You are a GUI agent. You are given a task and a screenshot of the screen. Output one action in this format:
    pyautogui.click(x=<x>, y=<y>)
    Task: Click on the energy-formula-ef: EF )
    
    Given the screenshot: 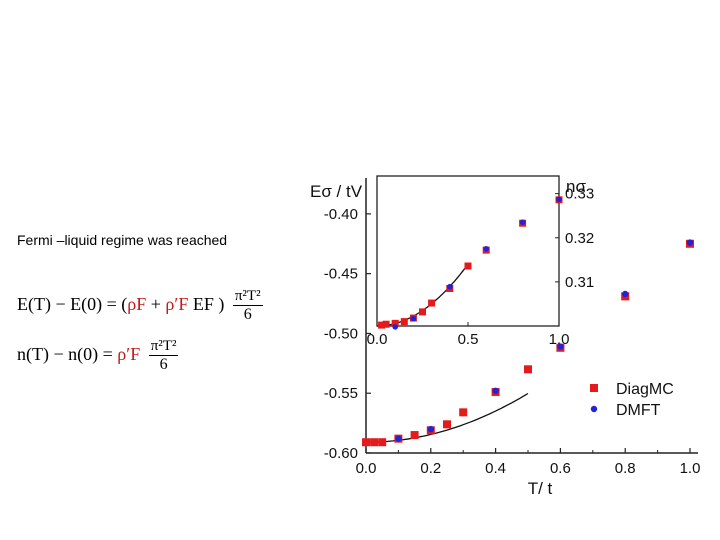 What is the action you would take?
    pyautogui.click(x=206, y=304)
    